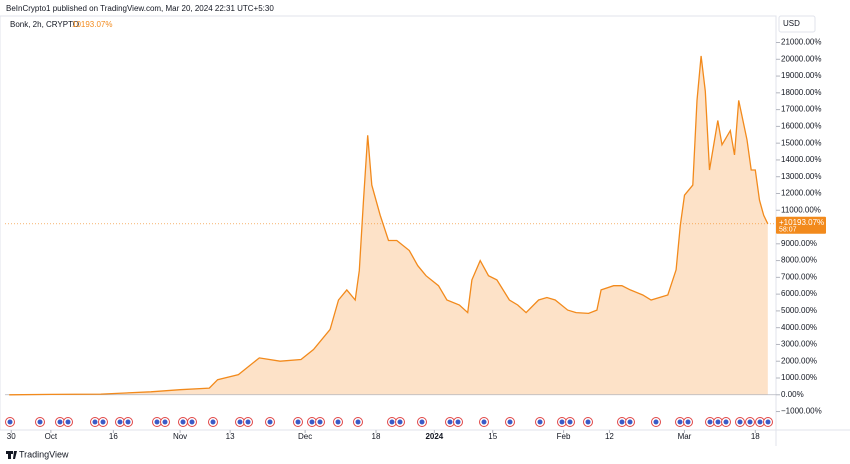 The width and height of the screenshot is (850, 464). Describe the element at coordinates (799, 310) in the screenshot. I see `y-tick-label: 5000.00%` at that location.